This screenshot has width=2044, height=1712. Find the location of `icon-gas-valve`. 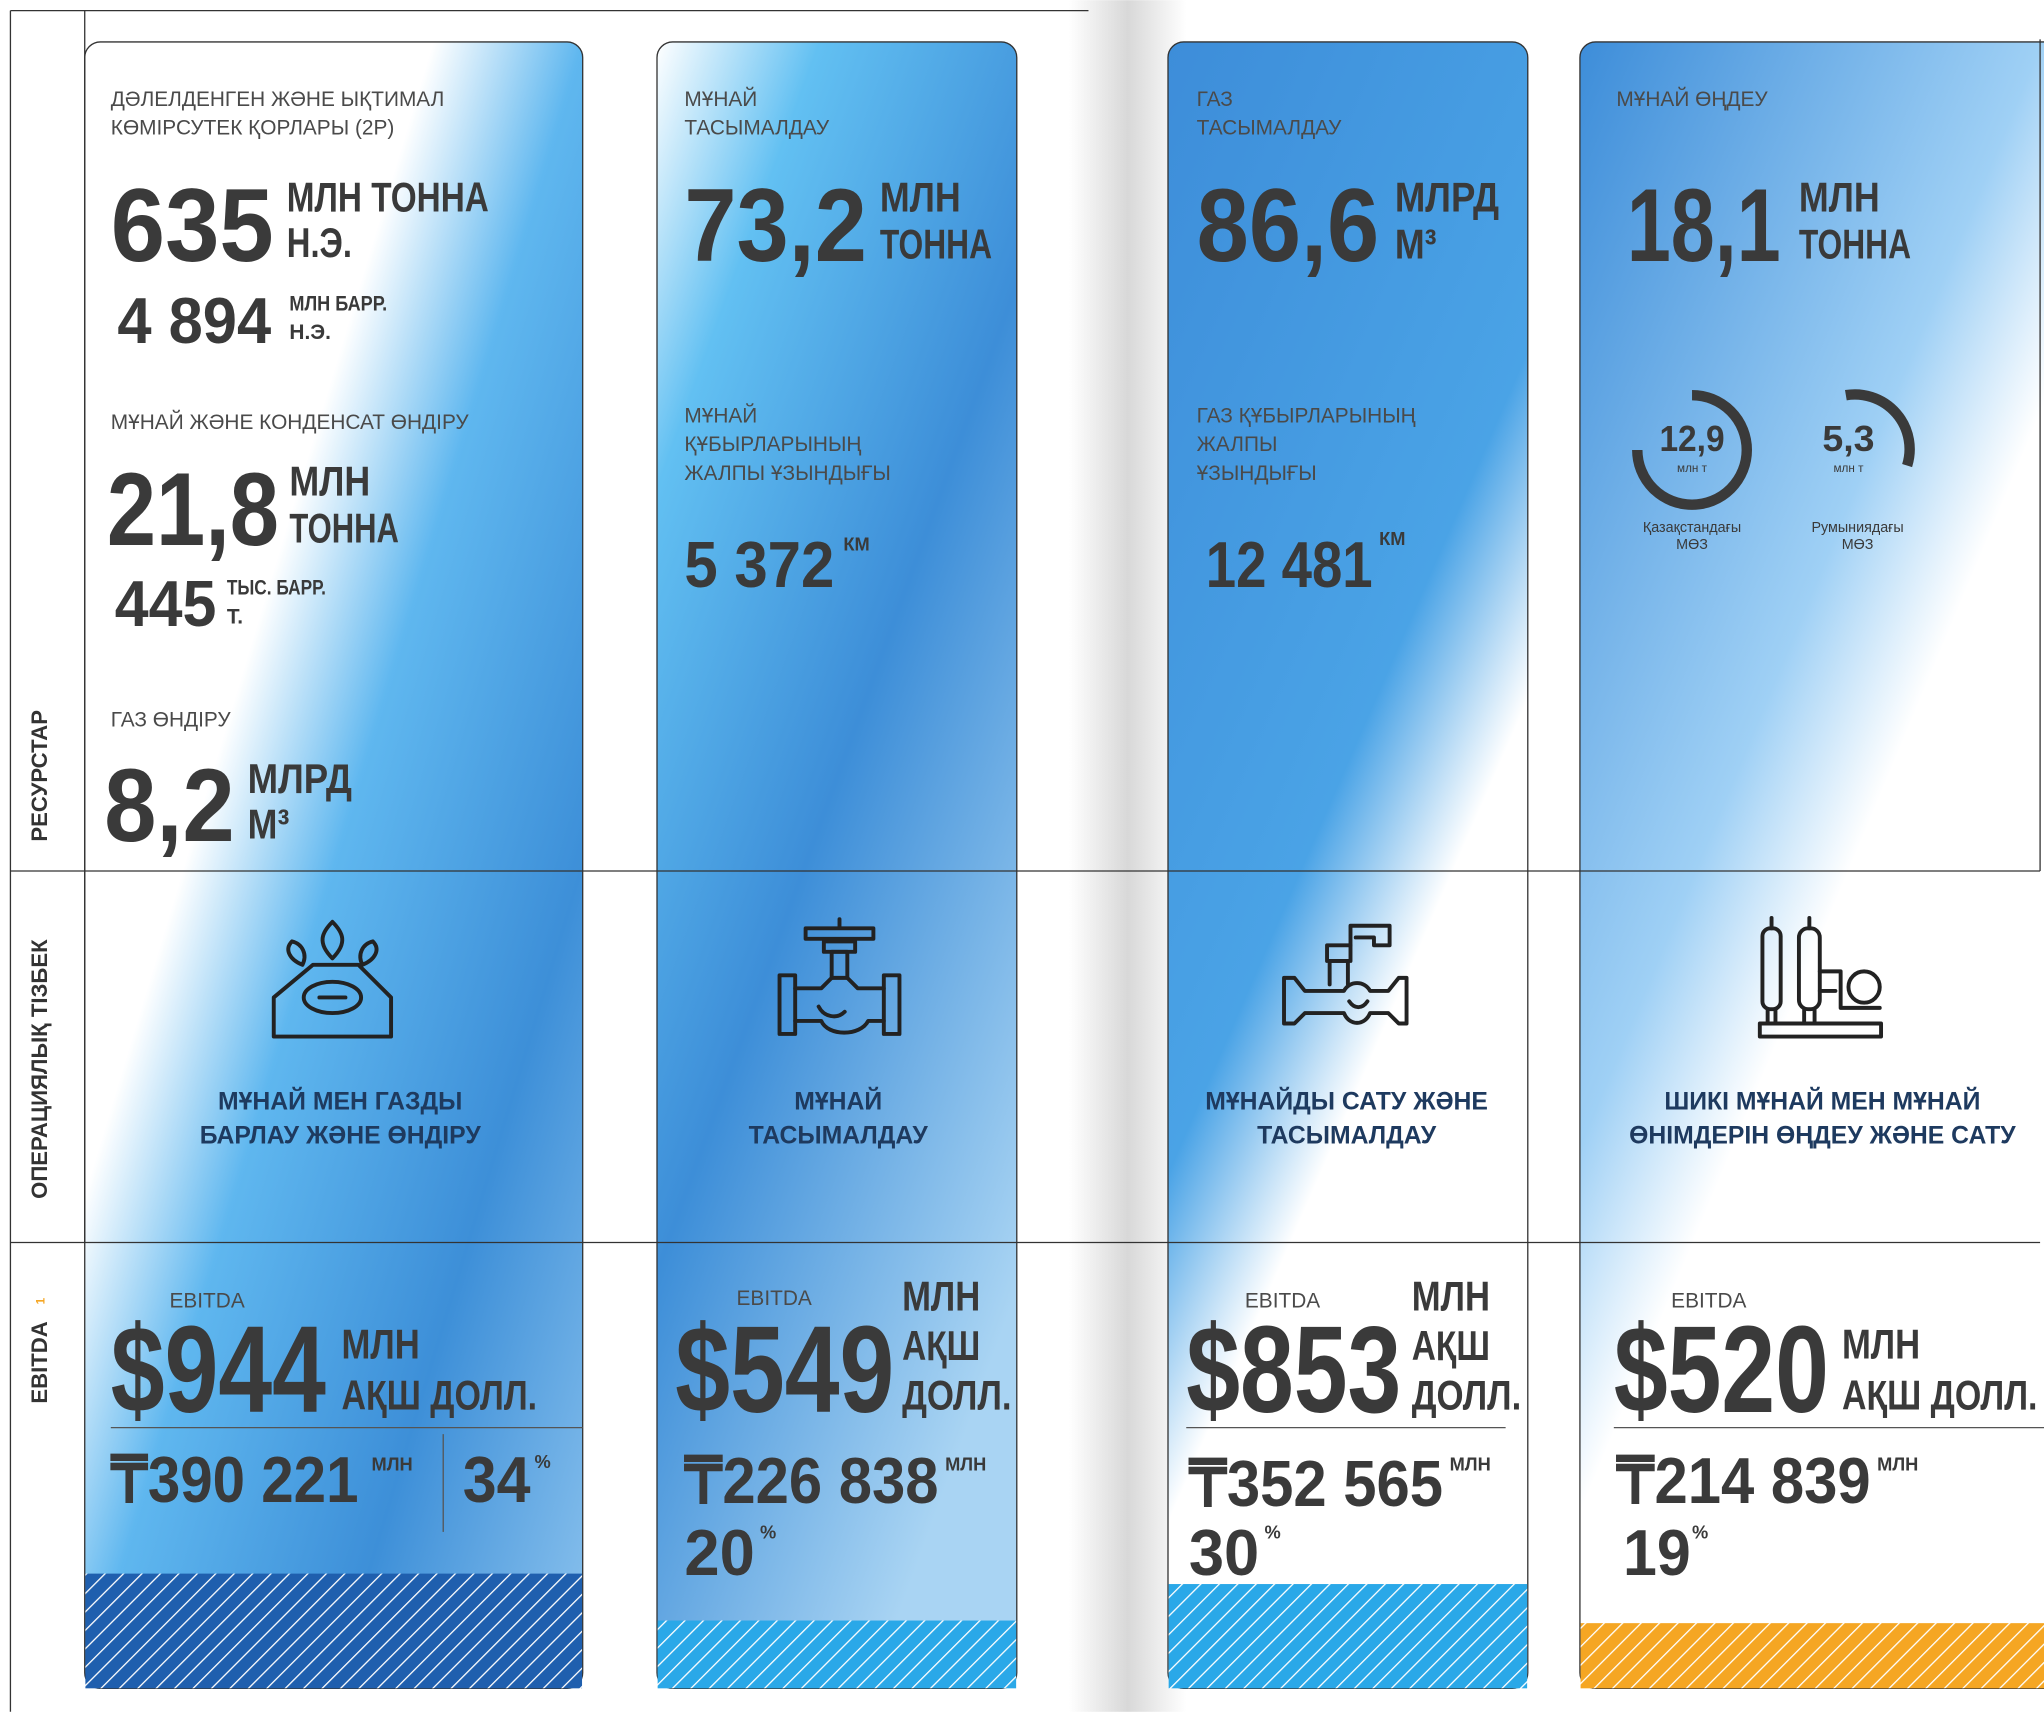

icon-gas-valve is located at coordinates (1345, 974).